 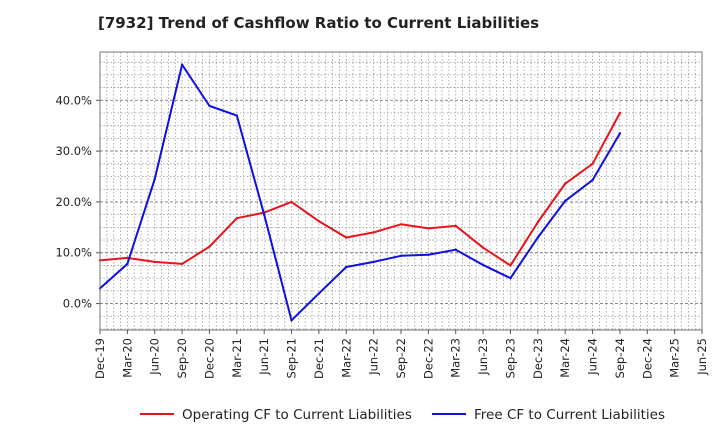 I want to click on x-tick-label: Jun-24, so click(x=593, y=357).